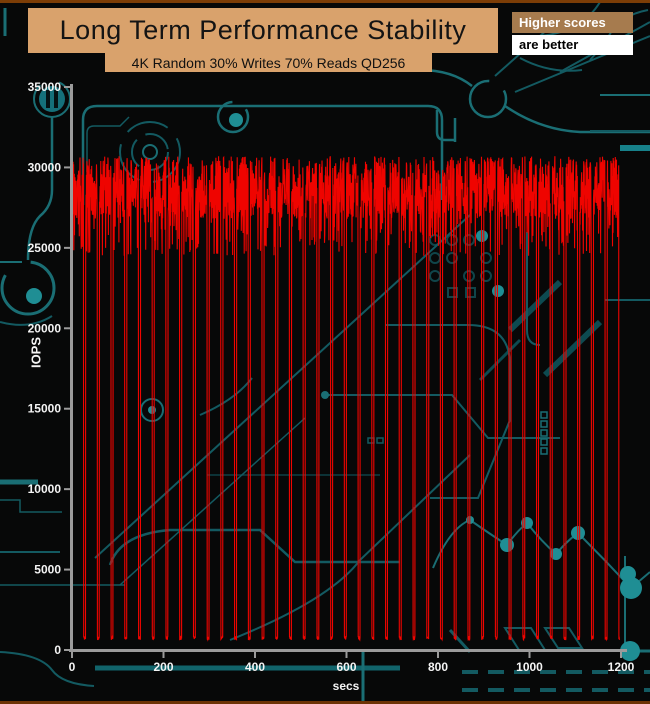  What do you see at coordinates (529, 667) in the screenshot?
I see `x-tick-label: 1000` at bounding box center [529, 667].